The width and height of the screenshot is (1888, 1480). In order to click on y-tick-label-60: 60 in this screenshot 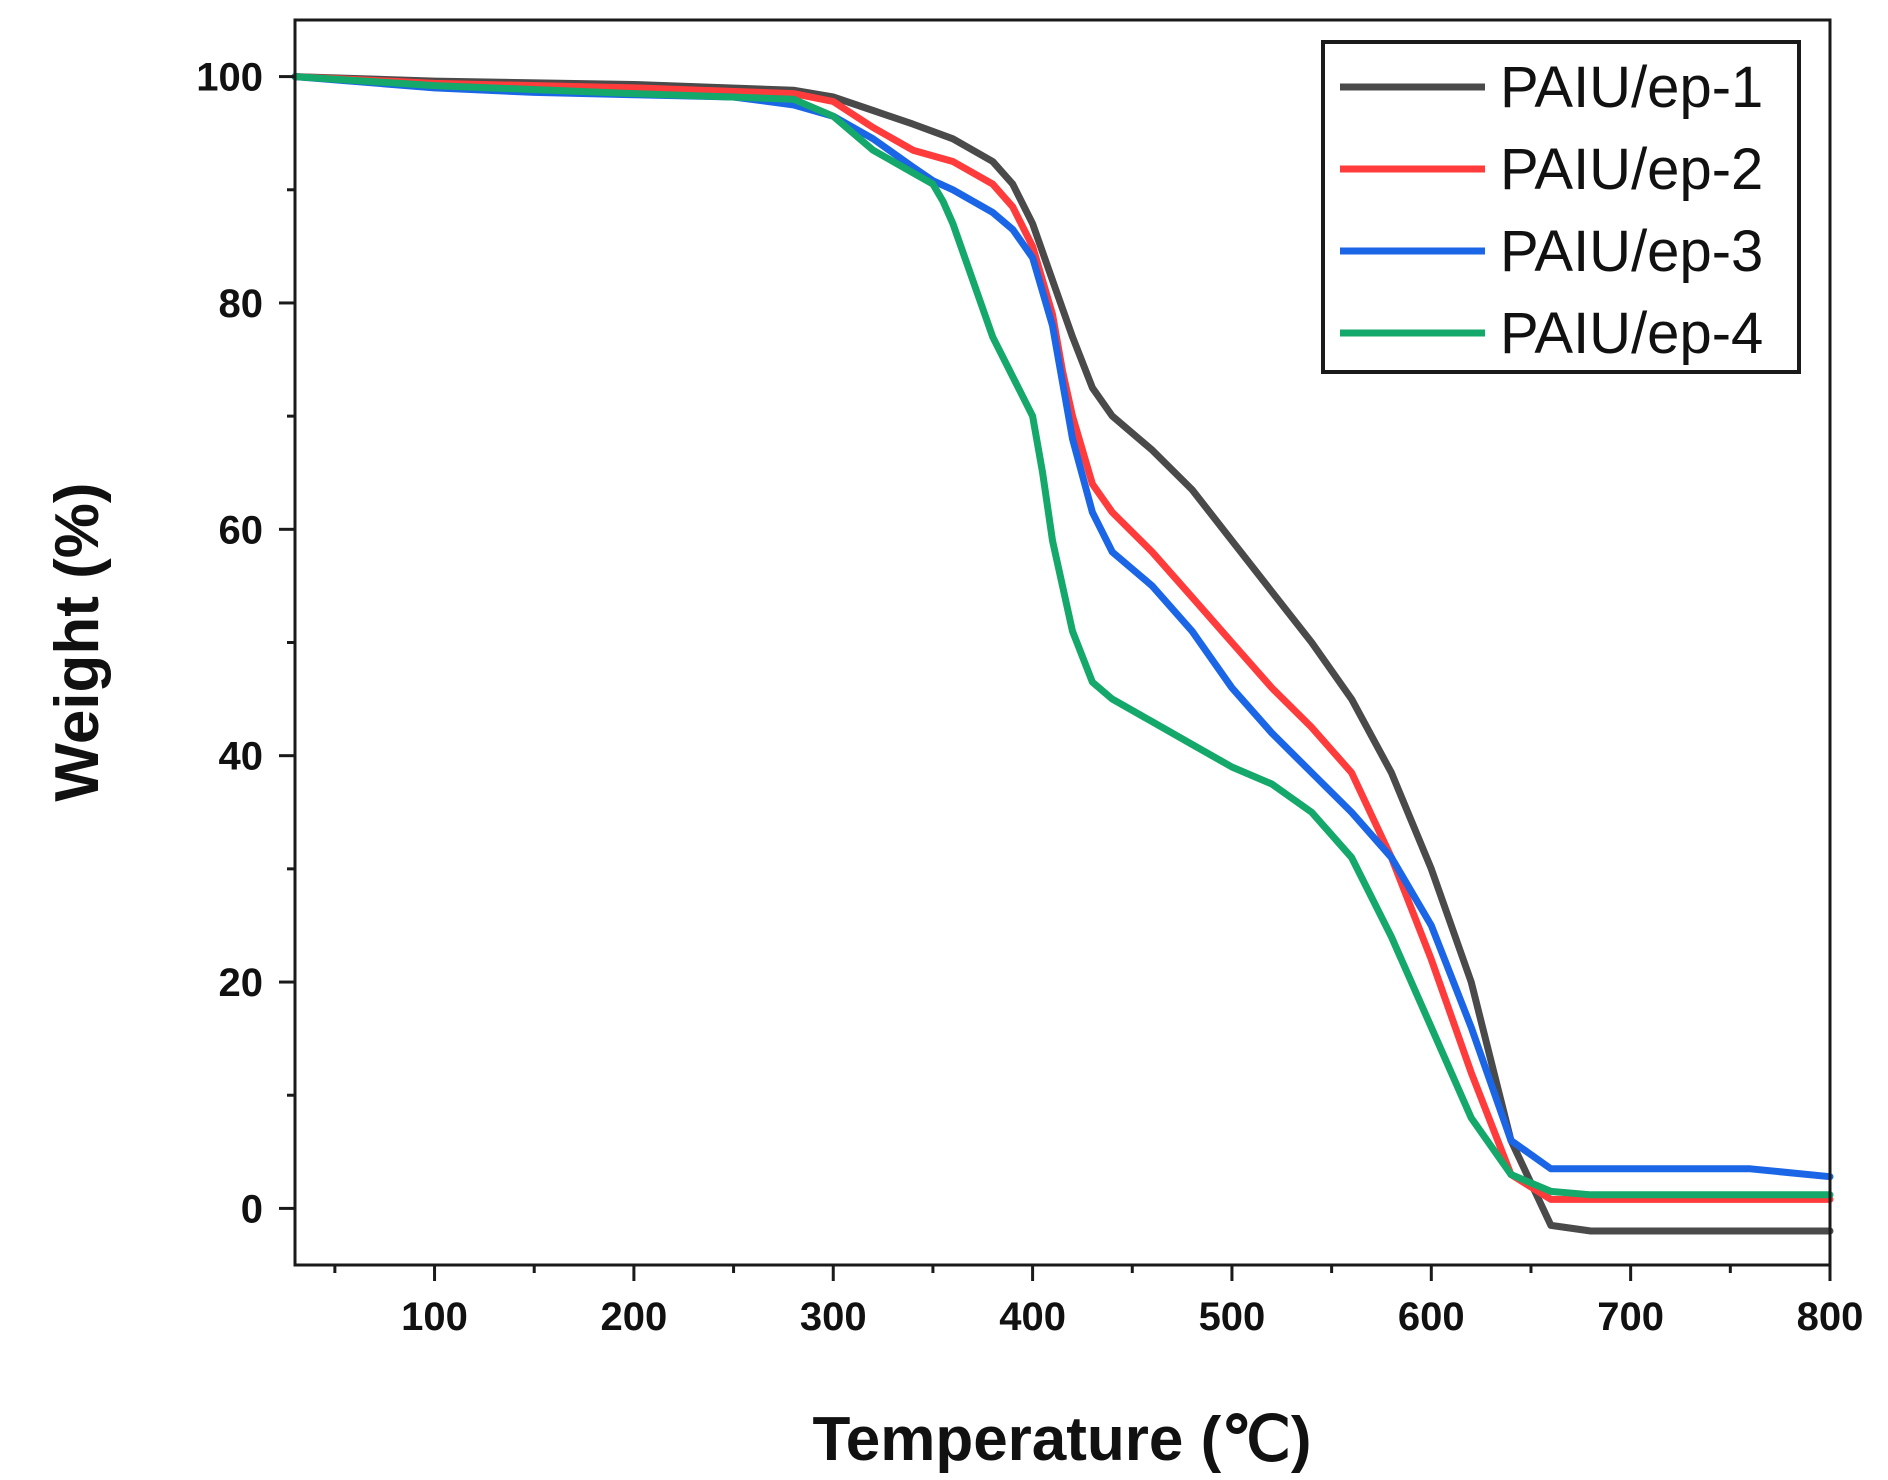, I will do `click(241, 530)`.